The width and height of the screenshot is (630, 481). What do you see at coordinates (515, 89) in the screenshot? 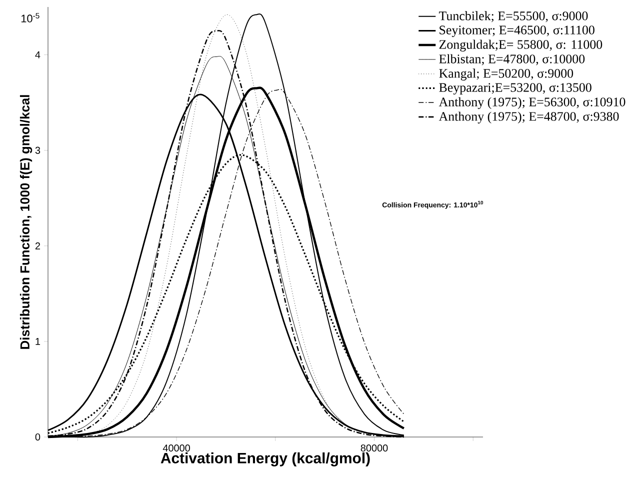
I see `legend-label: Beypazari;E=53200, σ:13500` at bounding box center [515, 89].